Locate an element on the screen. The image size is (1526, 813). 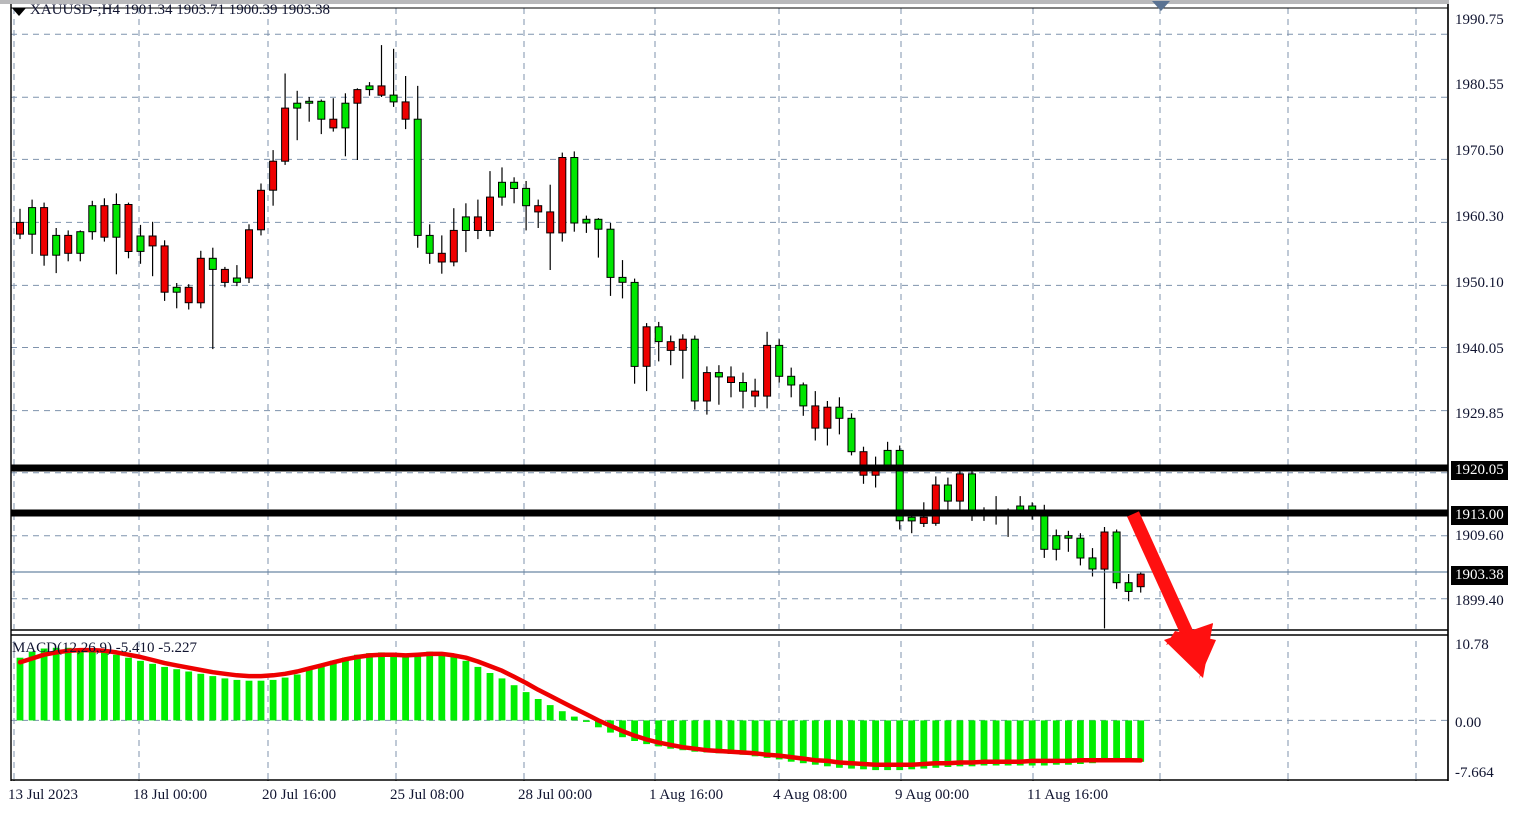
time-scale-label: 20 Jul 16:00 is located at coordinates (299, 795).